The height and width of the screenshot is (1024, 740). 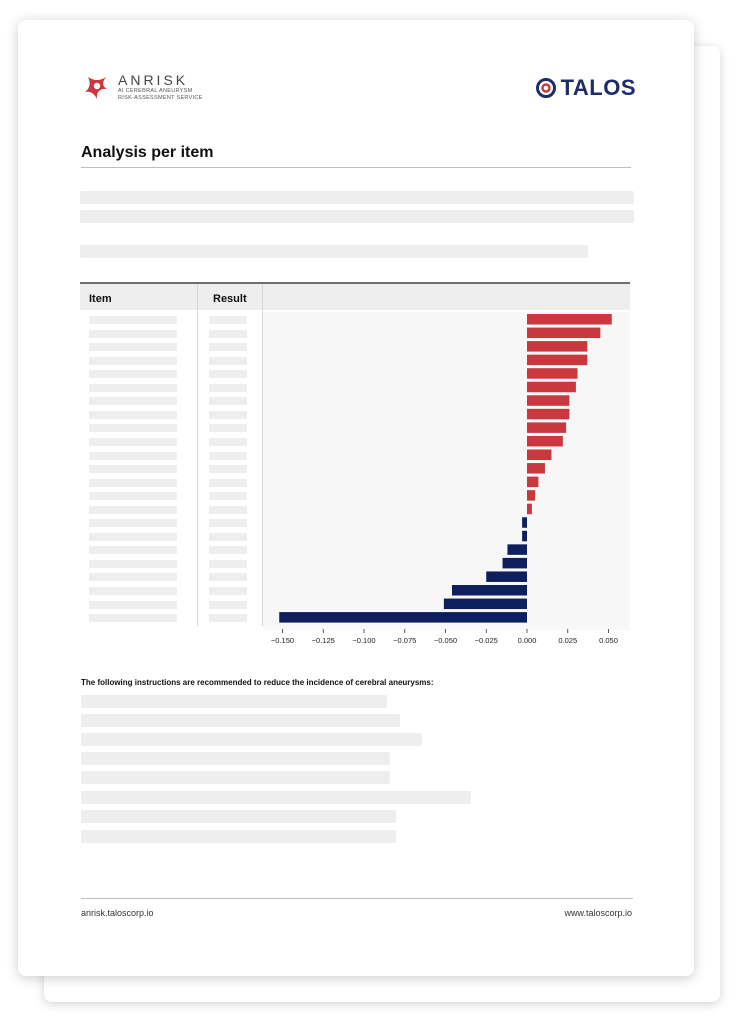 What do you see at coordinates (160, 97) in the screenshot?
I see `anrisk-tagline-2: RISK-ASSESSMENT SERVICE` at bounding box center [160, 97].